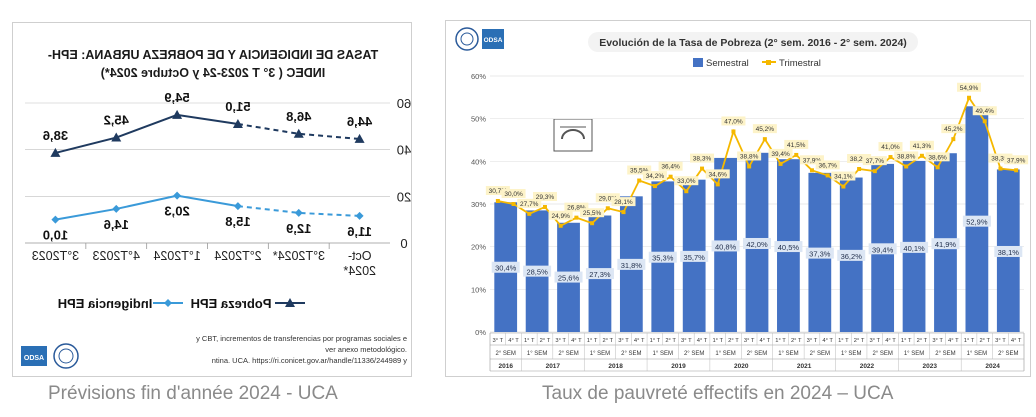 This screenshot has width=1036, height=417. I want to click on legend-label-semestral: Semestral, so click(727, 63).